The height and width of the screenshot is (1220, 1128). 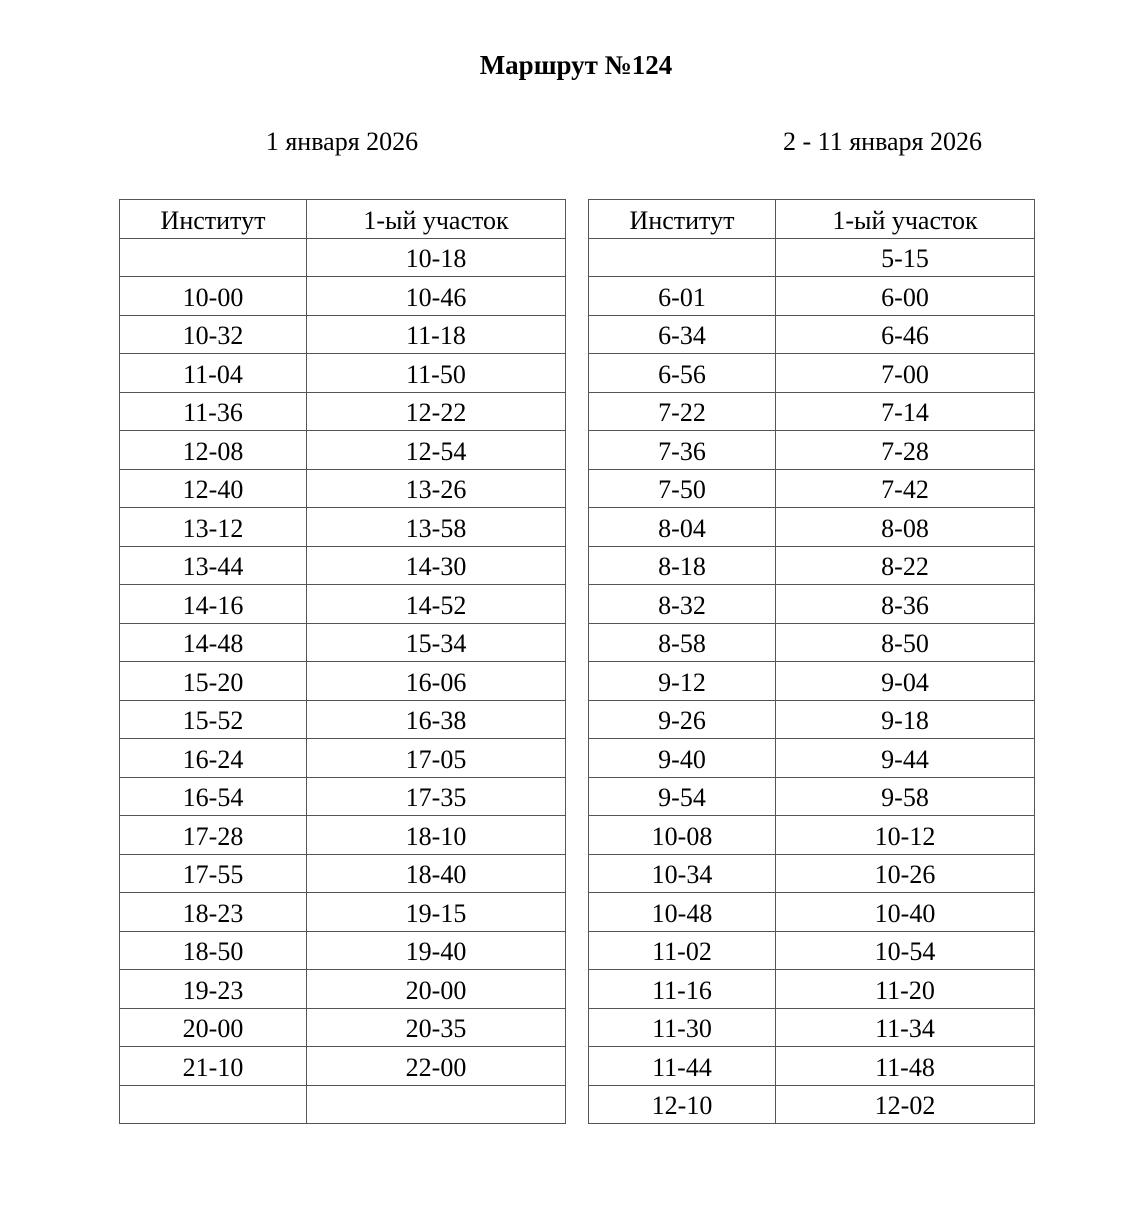 What do you see at coordinates (213, 989) in the screenshot?
I see `institute-time: 19-23` at bounding box center [213, 989].